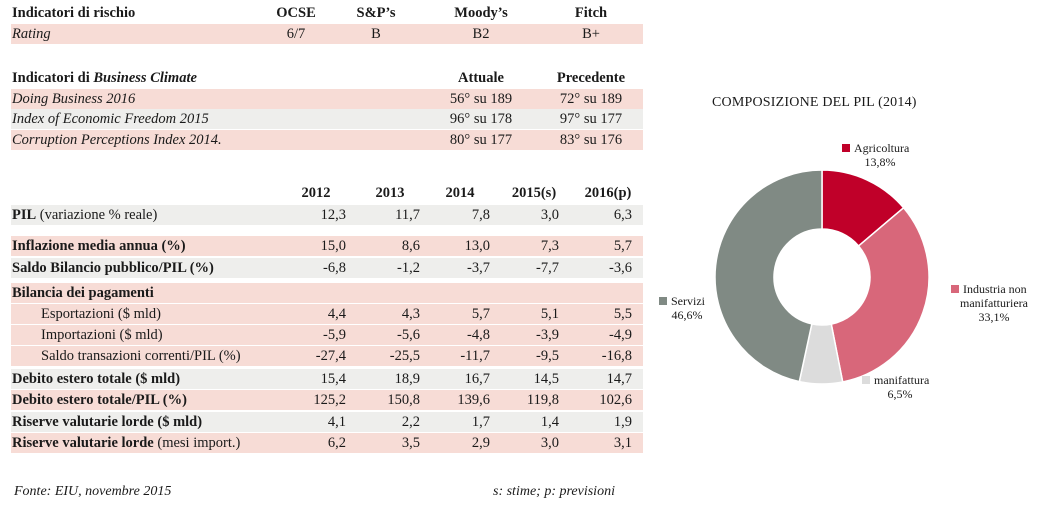 This screenshot has width=1043, height=517. Describe the element at coordinates (475, 356) in the screenshot. I see `row-value: -11,7` at that location.